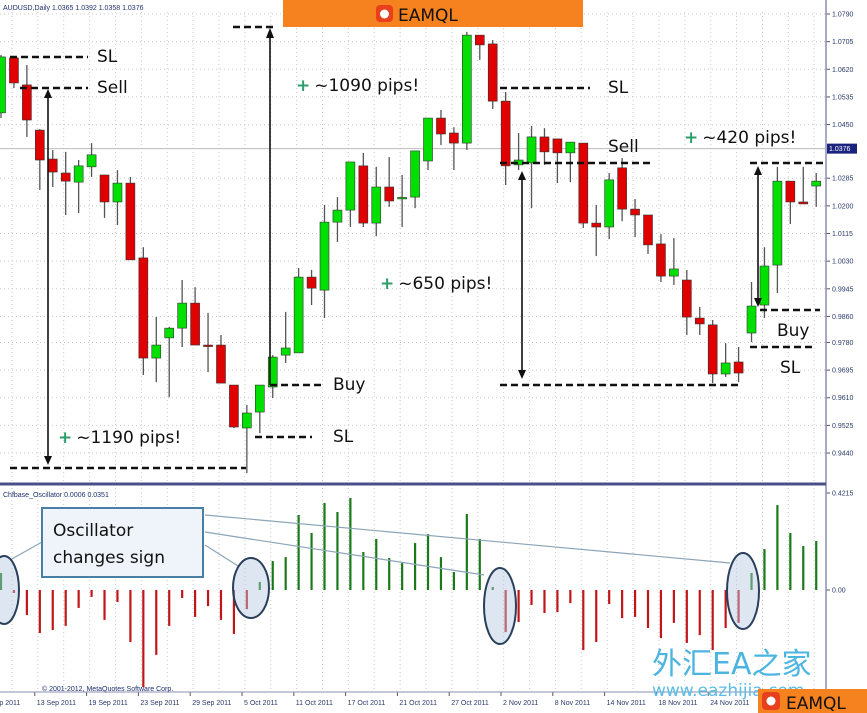  Describe the element at coordinates (843, 371) in the screenshot. I see `price-tick-label: 0.9695` at that location.